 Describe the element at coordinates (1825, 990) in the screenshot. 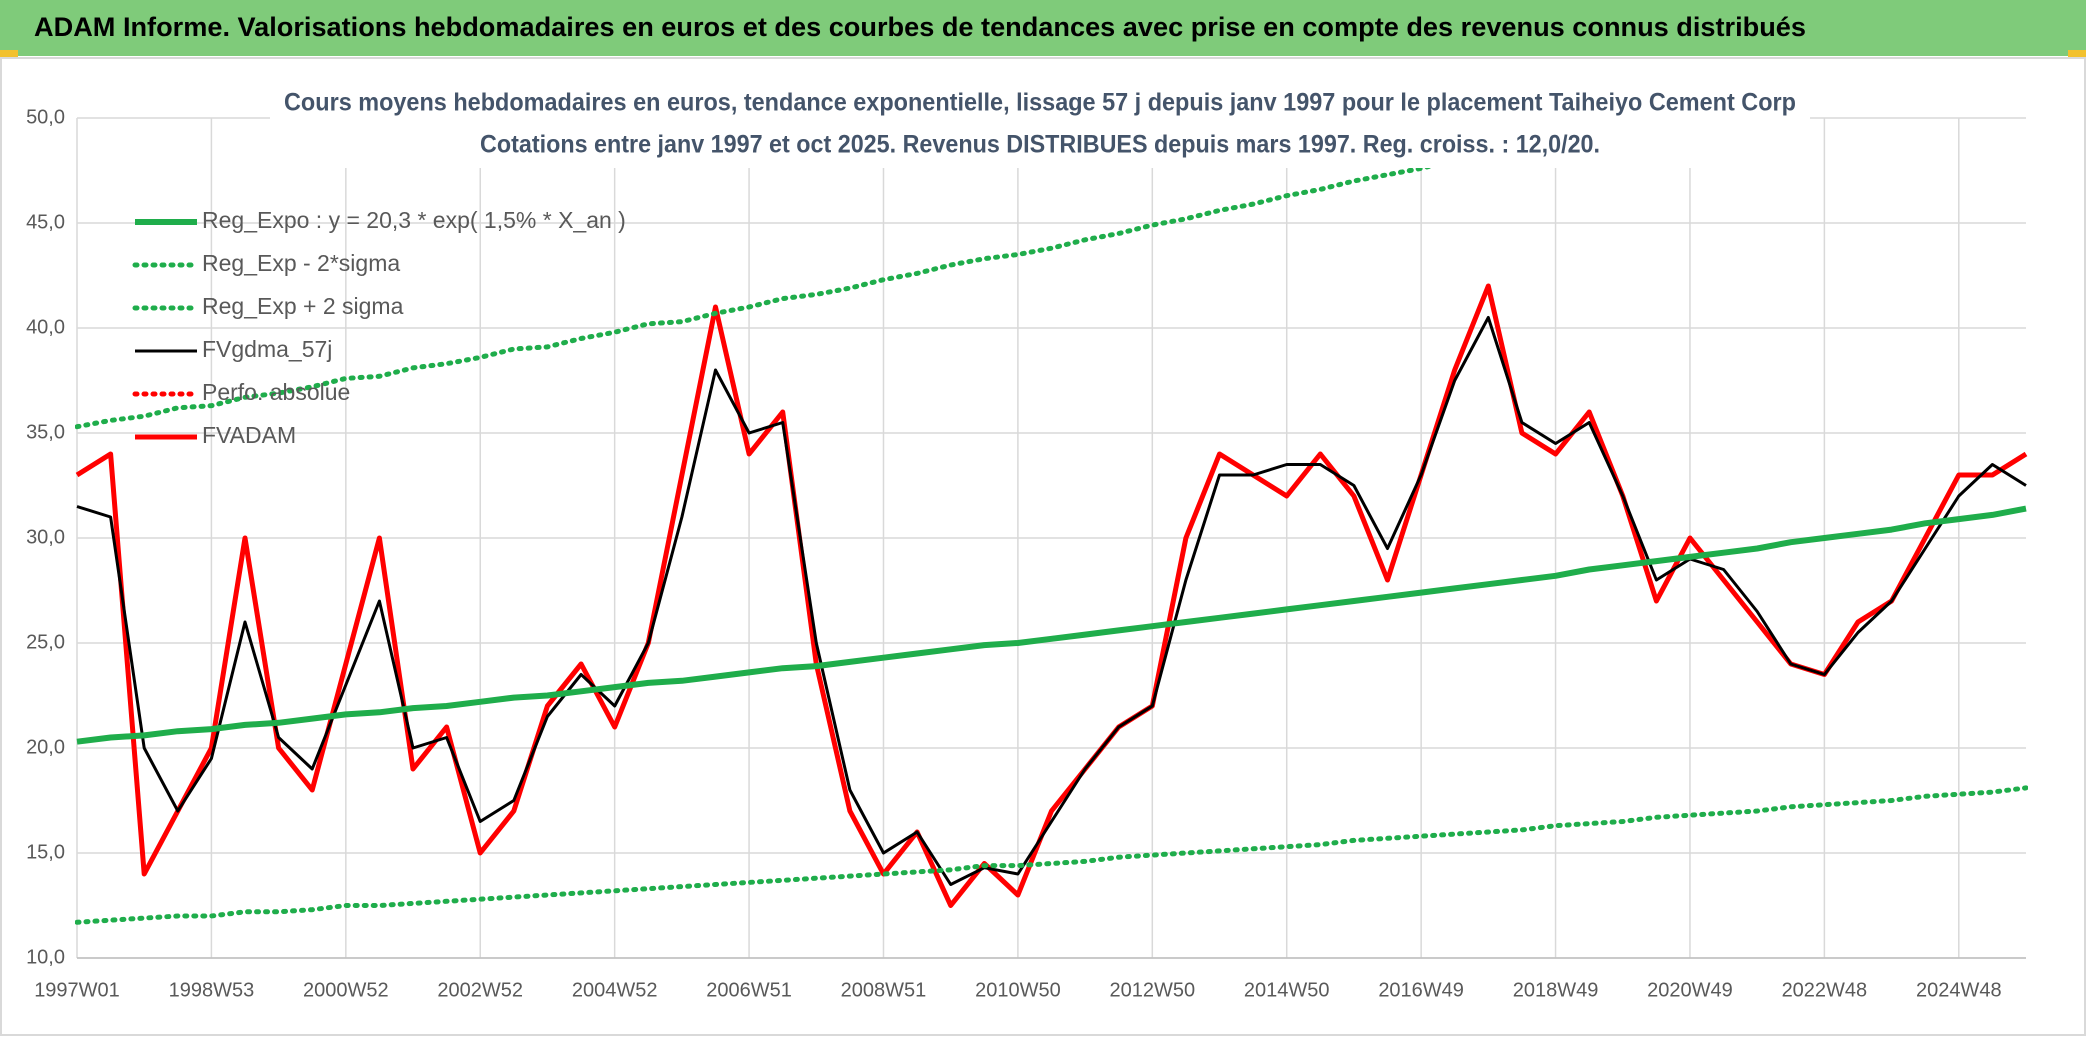

I see `x-tick-label: 2022W48` at that location.